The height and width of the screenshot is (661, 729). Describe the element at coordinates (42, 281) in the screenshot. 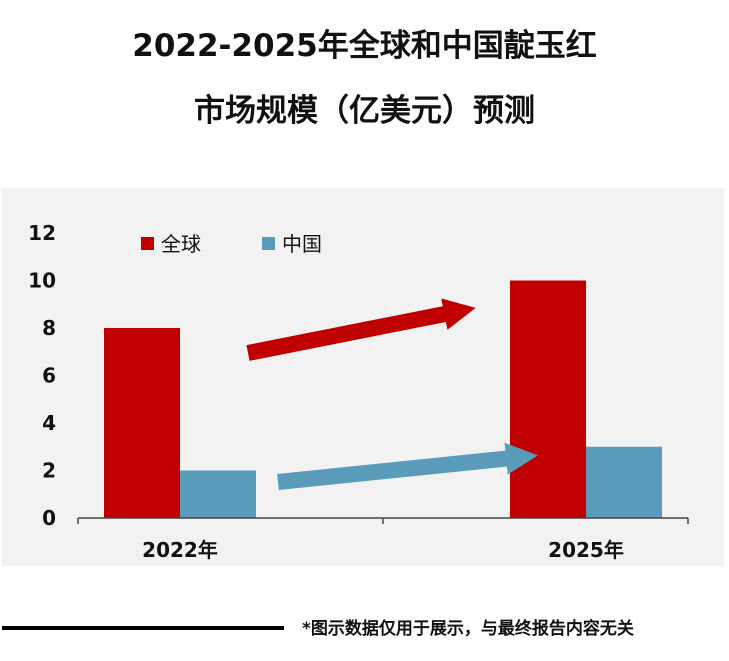

I see `y-tick-label-5: 10` at that location.